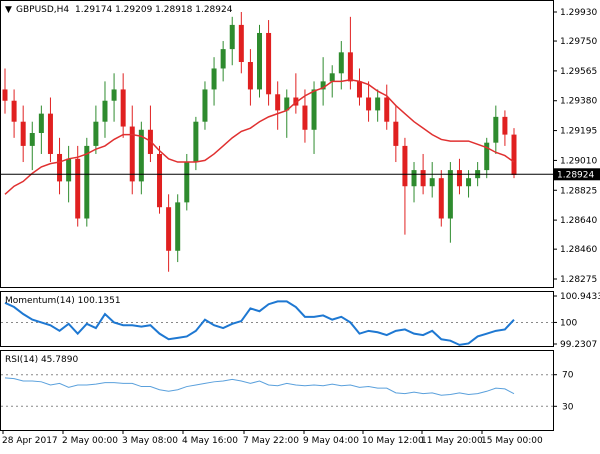 This screenshot has height=454, width=600. Describe the element at coordinates (578, 161) in the screenshot. I see `price-axis-label: 1.29010` at that location.